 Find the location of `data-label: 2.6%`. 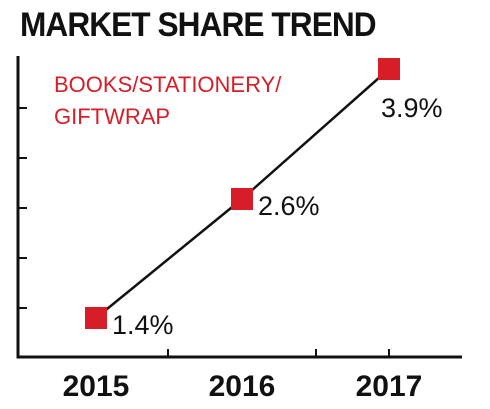

data-label: 2.6% is located at coordinates (289, 206).